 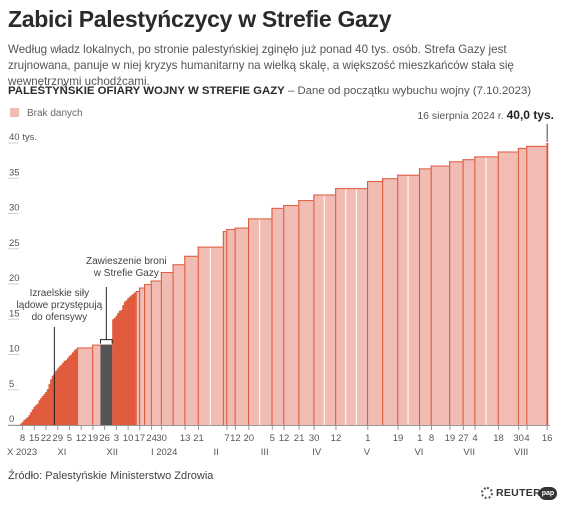 I want to click on legend-no-data-swatch, so click(x=14, y=112).